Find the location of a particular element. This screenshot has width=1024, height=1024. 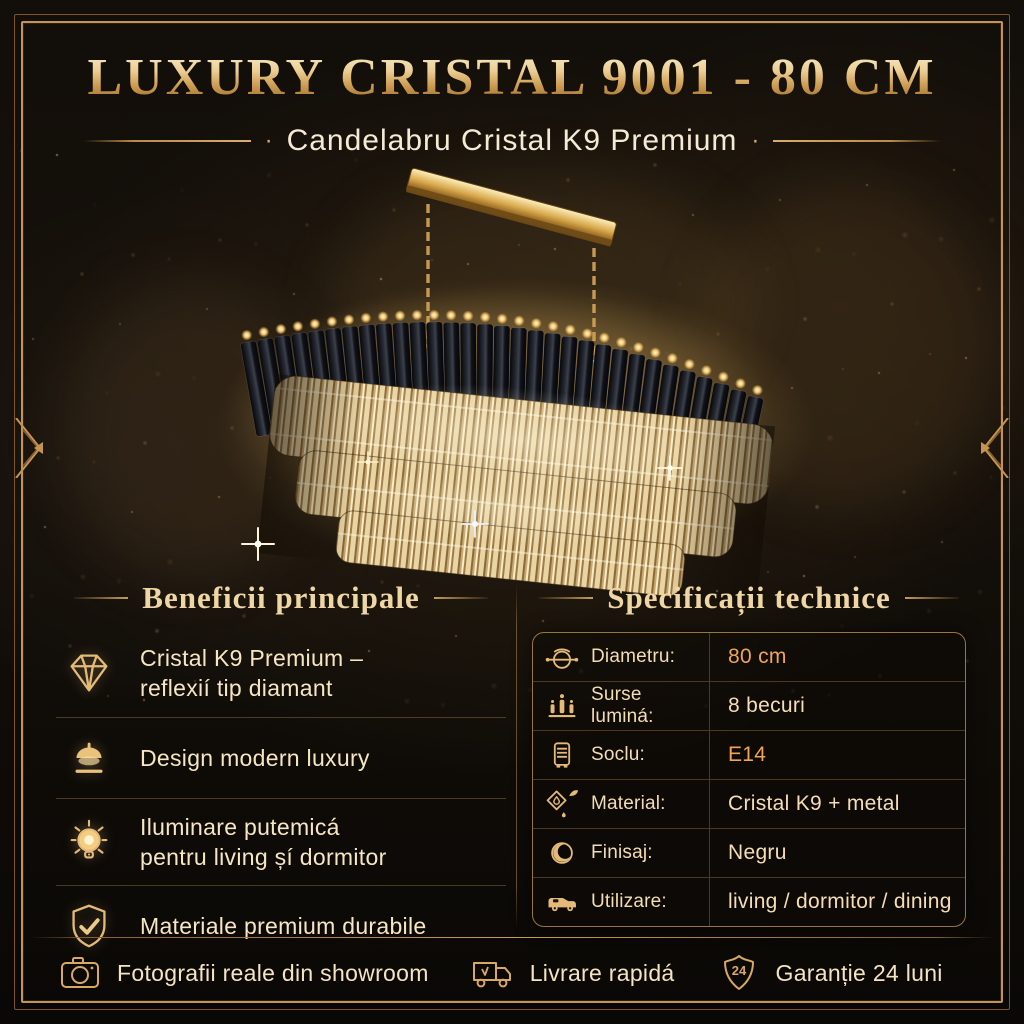

footer-item-delivery: Livrare rapidá is located at coordinates (572, 973).